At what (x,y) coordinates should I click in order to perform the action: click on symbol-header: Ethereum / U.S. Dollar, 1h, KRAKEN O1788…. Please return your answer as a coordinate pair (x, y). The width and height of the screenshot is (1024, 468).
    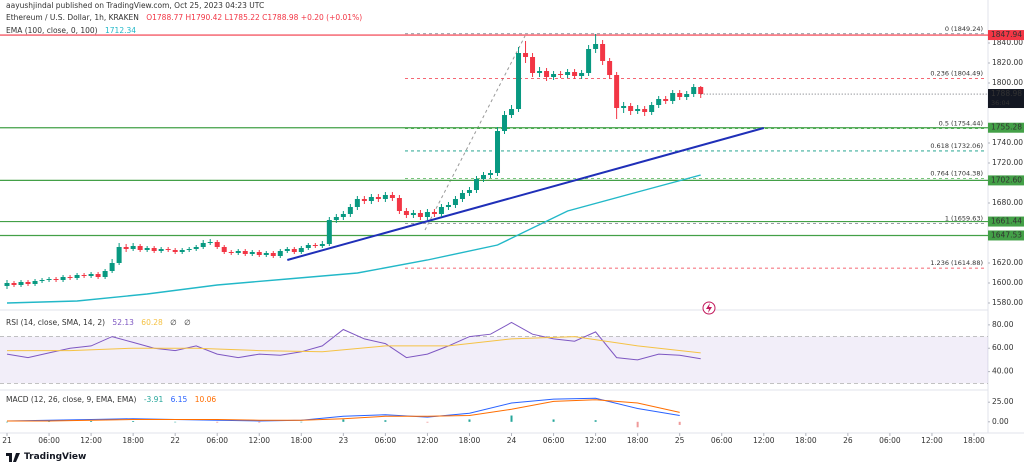
    Looking at the image, I should click on (186, 17).